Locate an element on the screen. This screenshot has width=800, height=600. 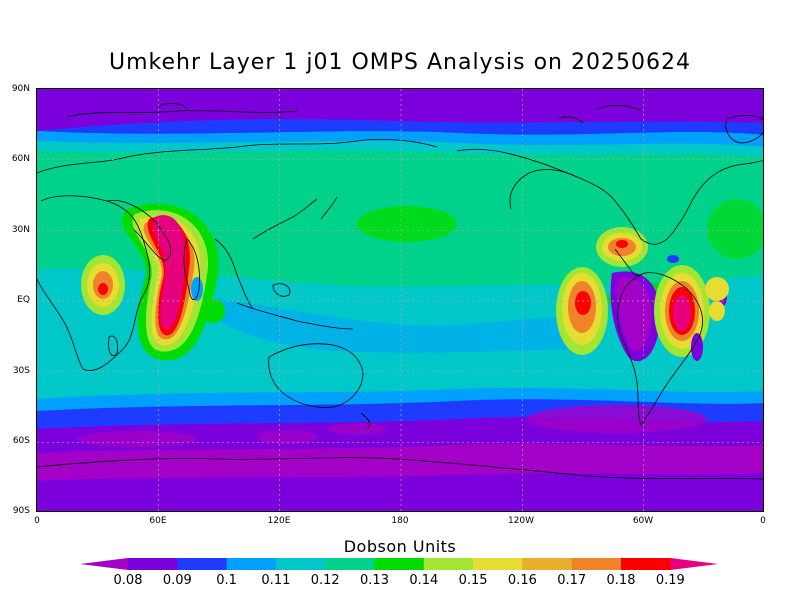
lat-label-30n: 30N is located at coordinates (20, 230).